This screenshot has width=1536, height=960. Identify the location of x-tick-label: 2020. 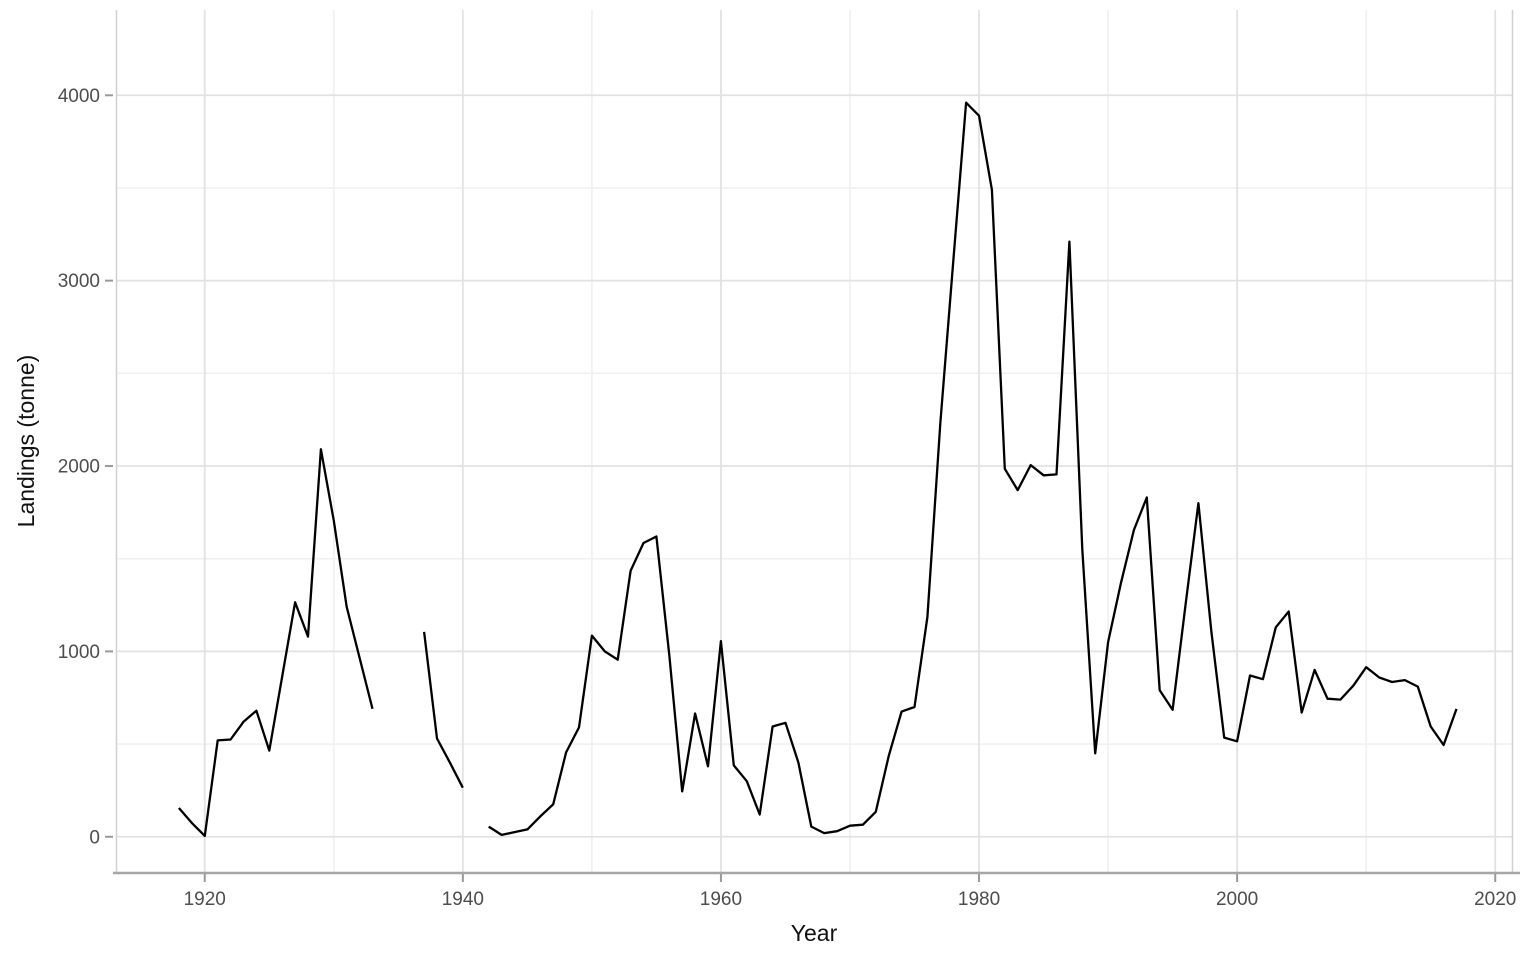
(1495, 899).